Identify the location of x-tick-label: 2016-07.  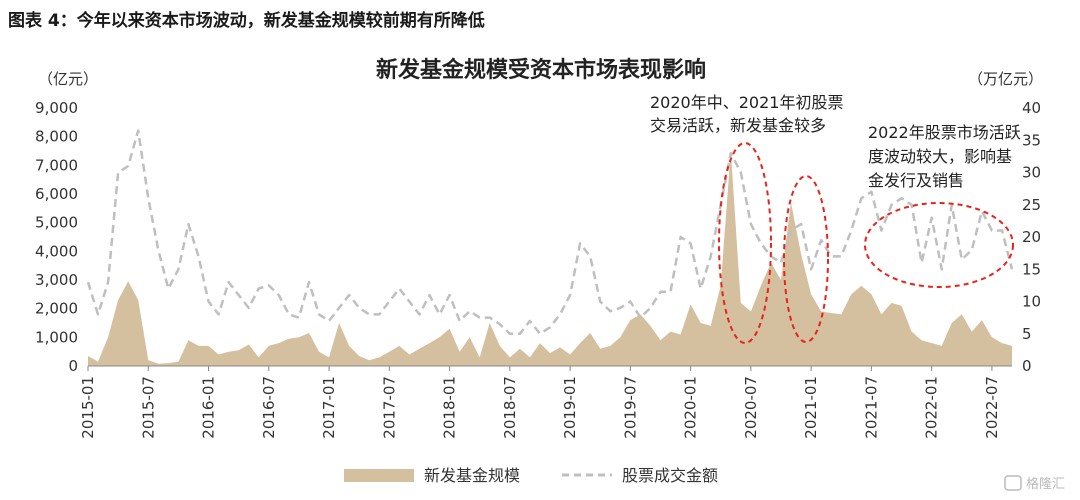
(269, 407).